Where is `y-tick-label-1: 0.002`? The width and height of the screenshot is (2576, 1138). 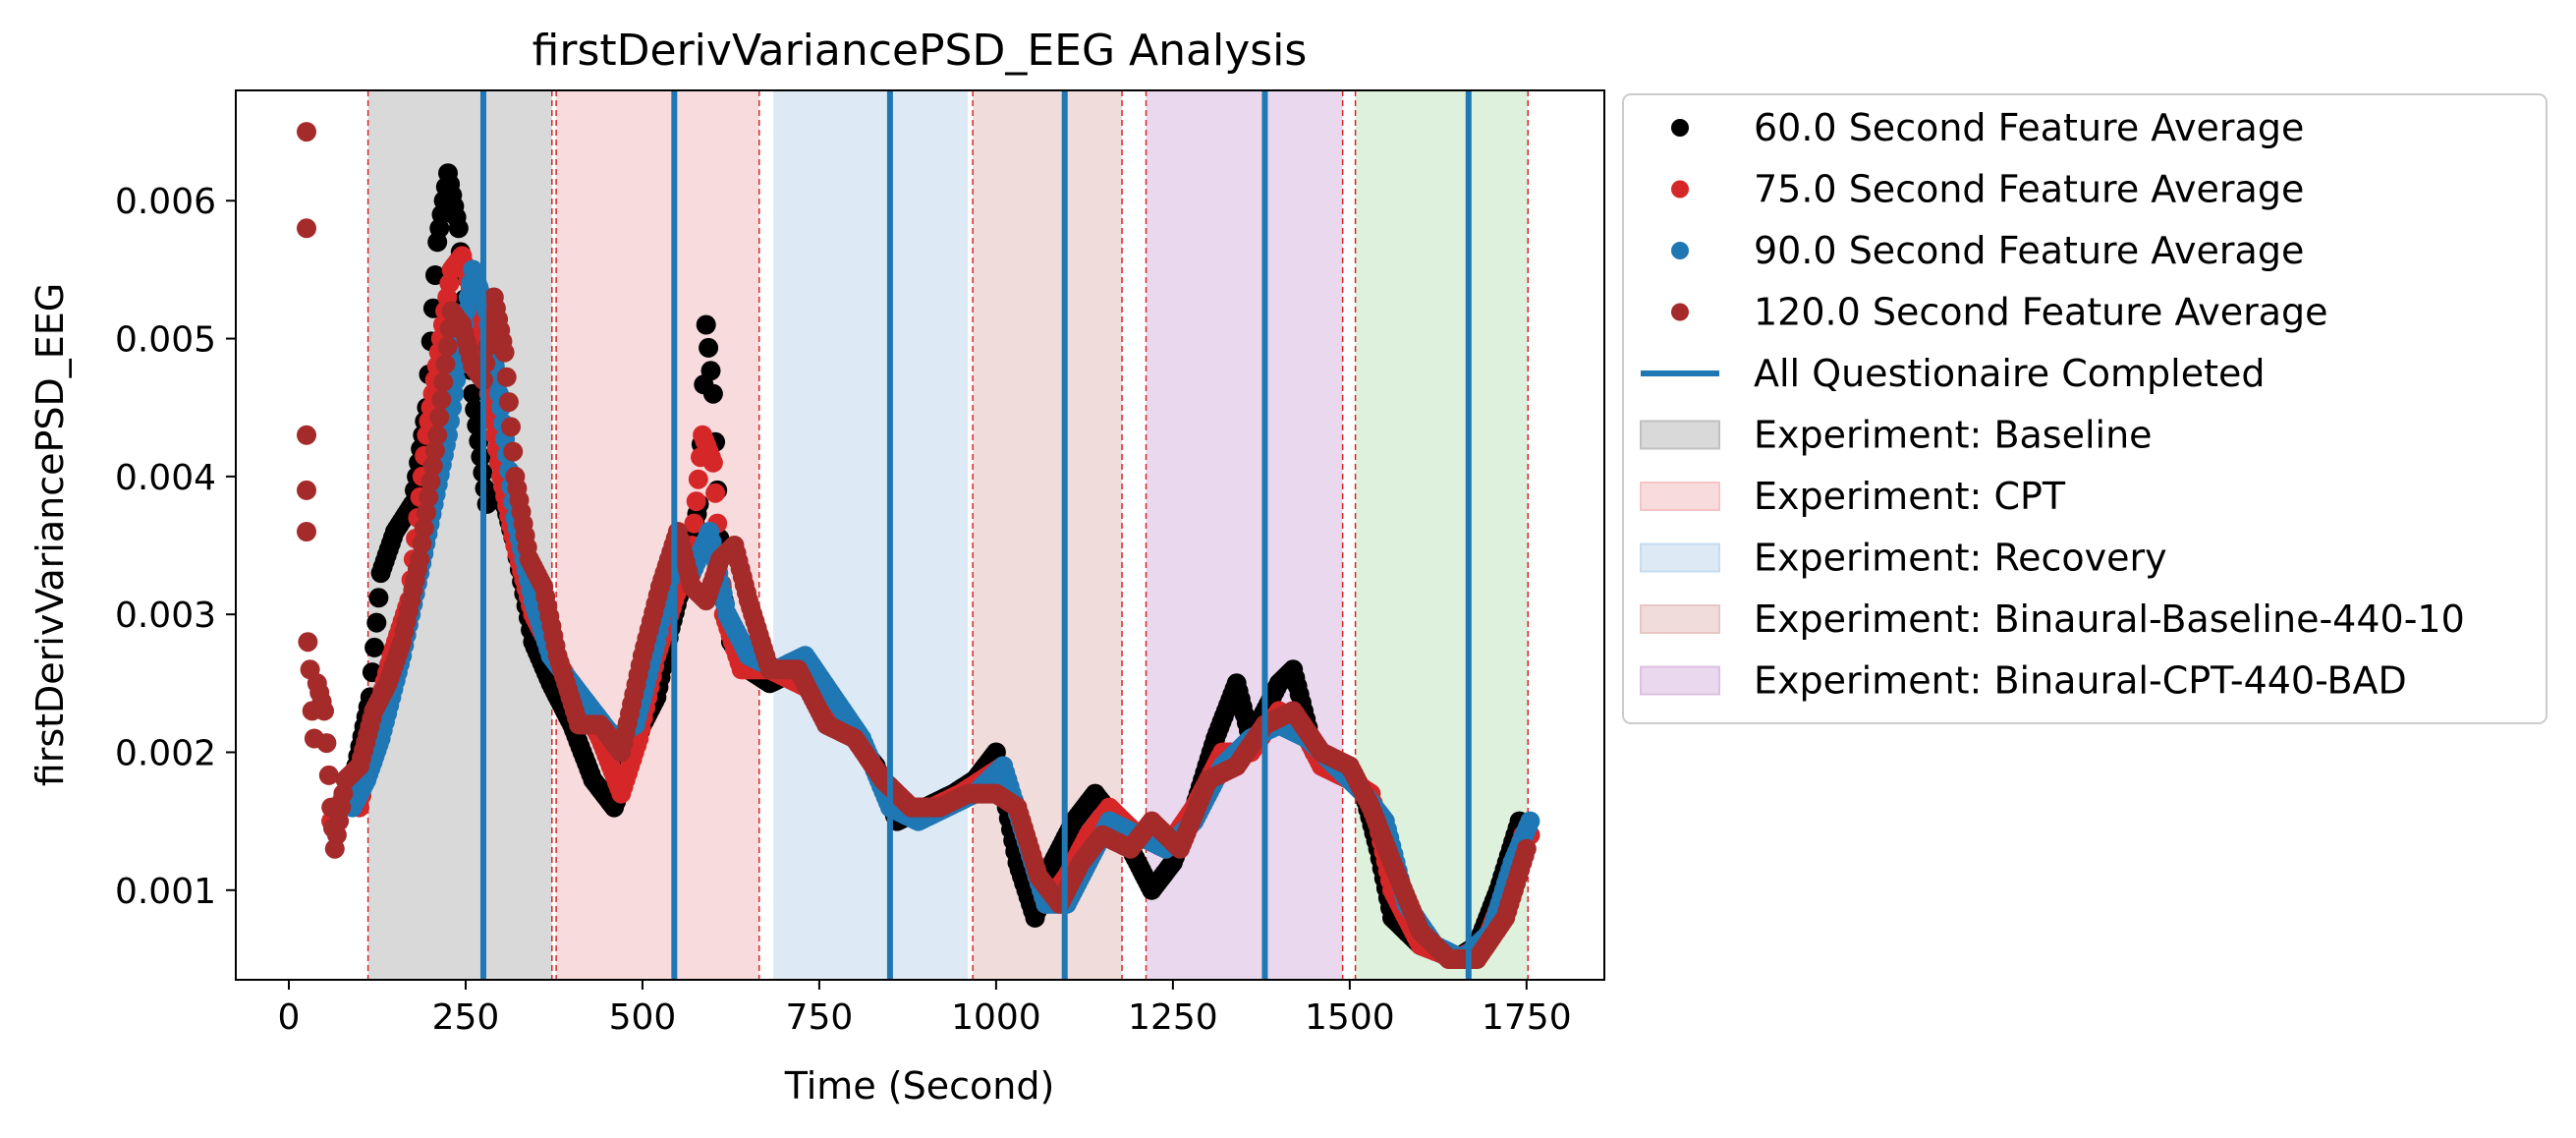
y-tick-label-1: 0.002 is located at coordinates (165, 753).